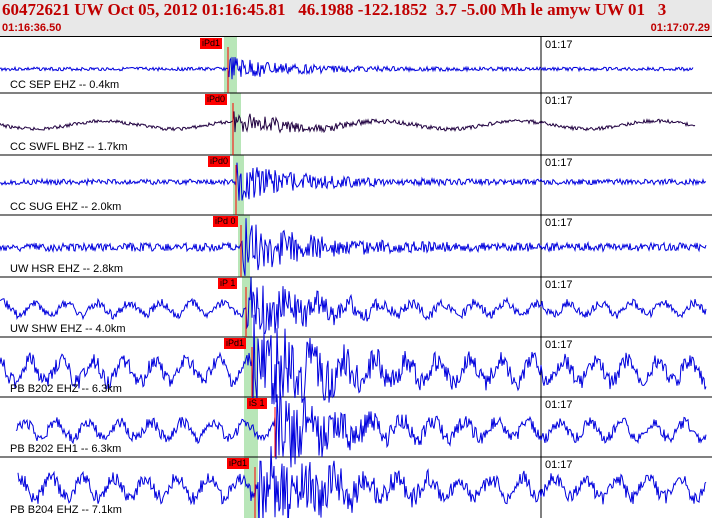  Describe the element at coordinates (680, 28) in the screenshot. I see `end-time: 01:17:07.29` at that location.